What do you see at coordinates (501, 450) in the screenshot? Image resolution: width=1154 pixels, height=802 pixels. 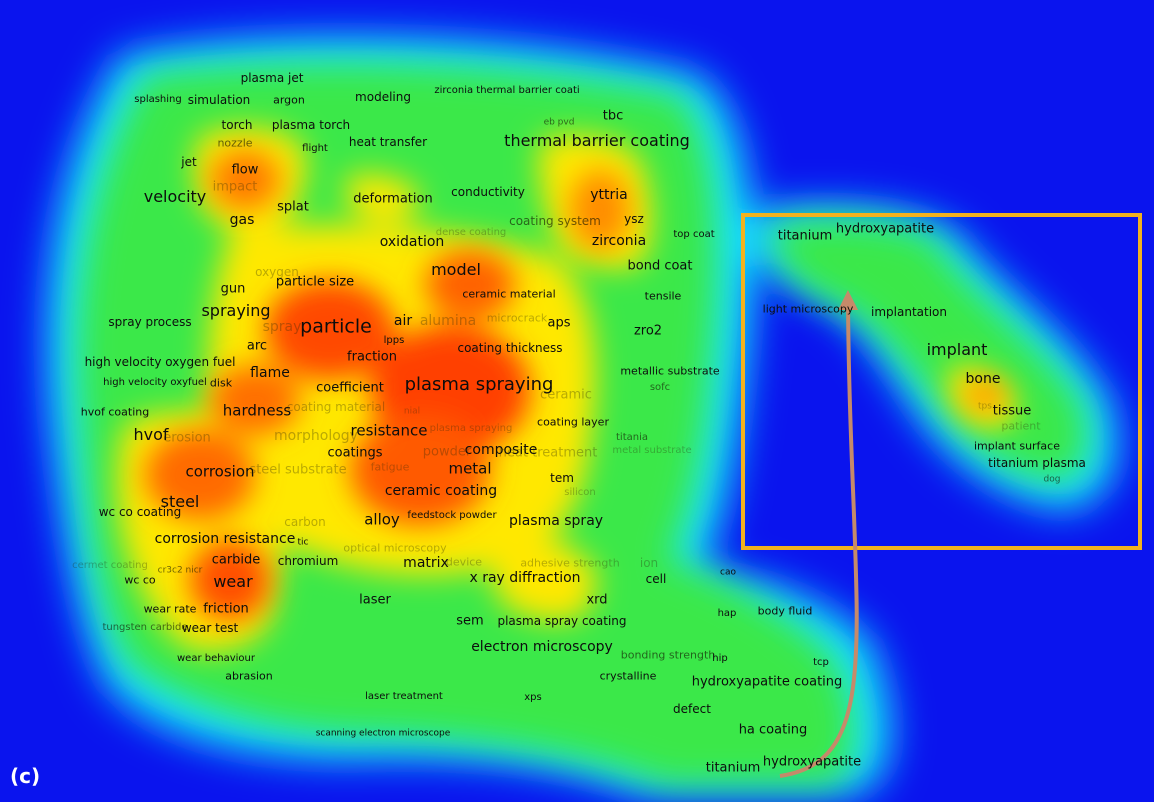 I see `term-label: composite` at bounding box center [501, 450].